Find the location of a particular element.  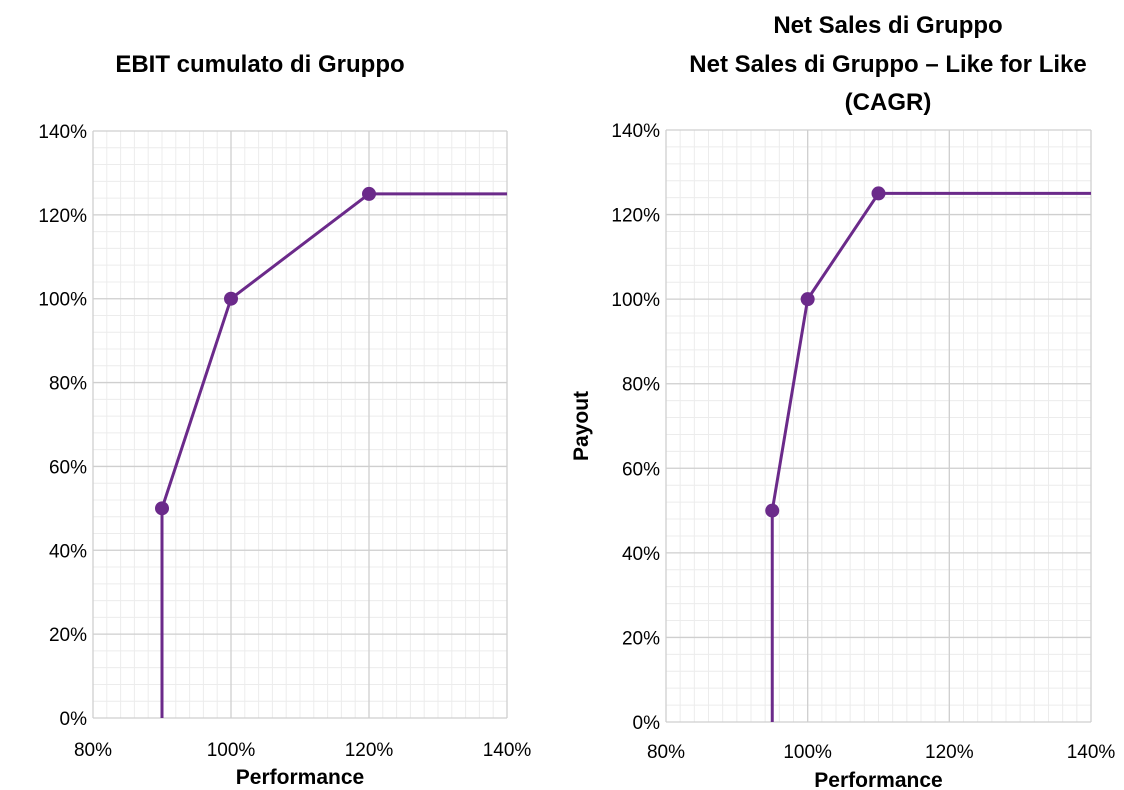

ebit-y-tick-label: 80% is located at coordinates (68, 384).